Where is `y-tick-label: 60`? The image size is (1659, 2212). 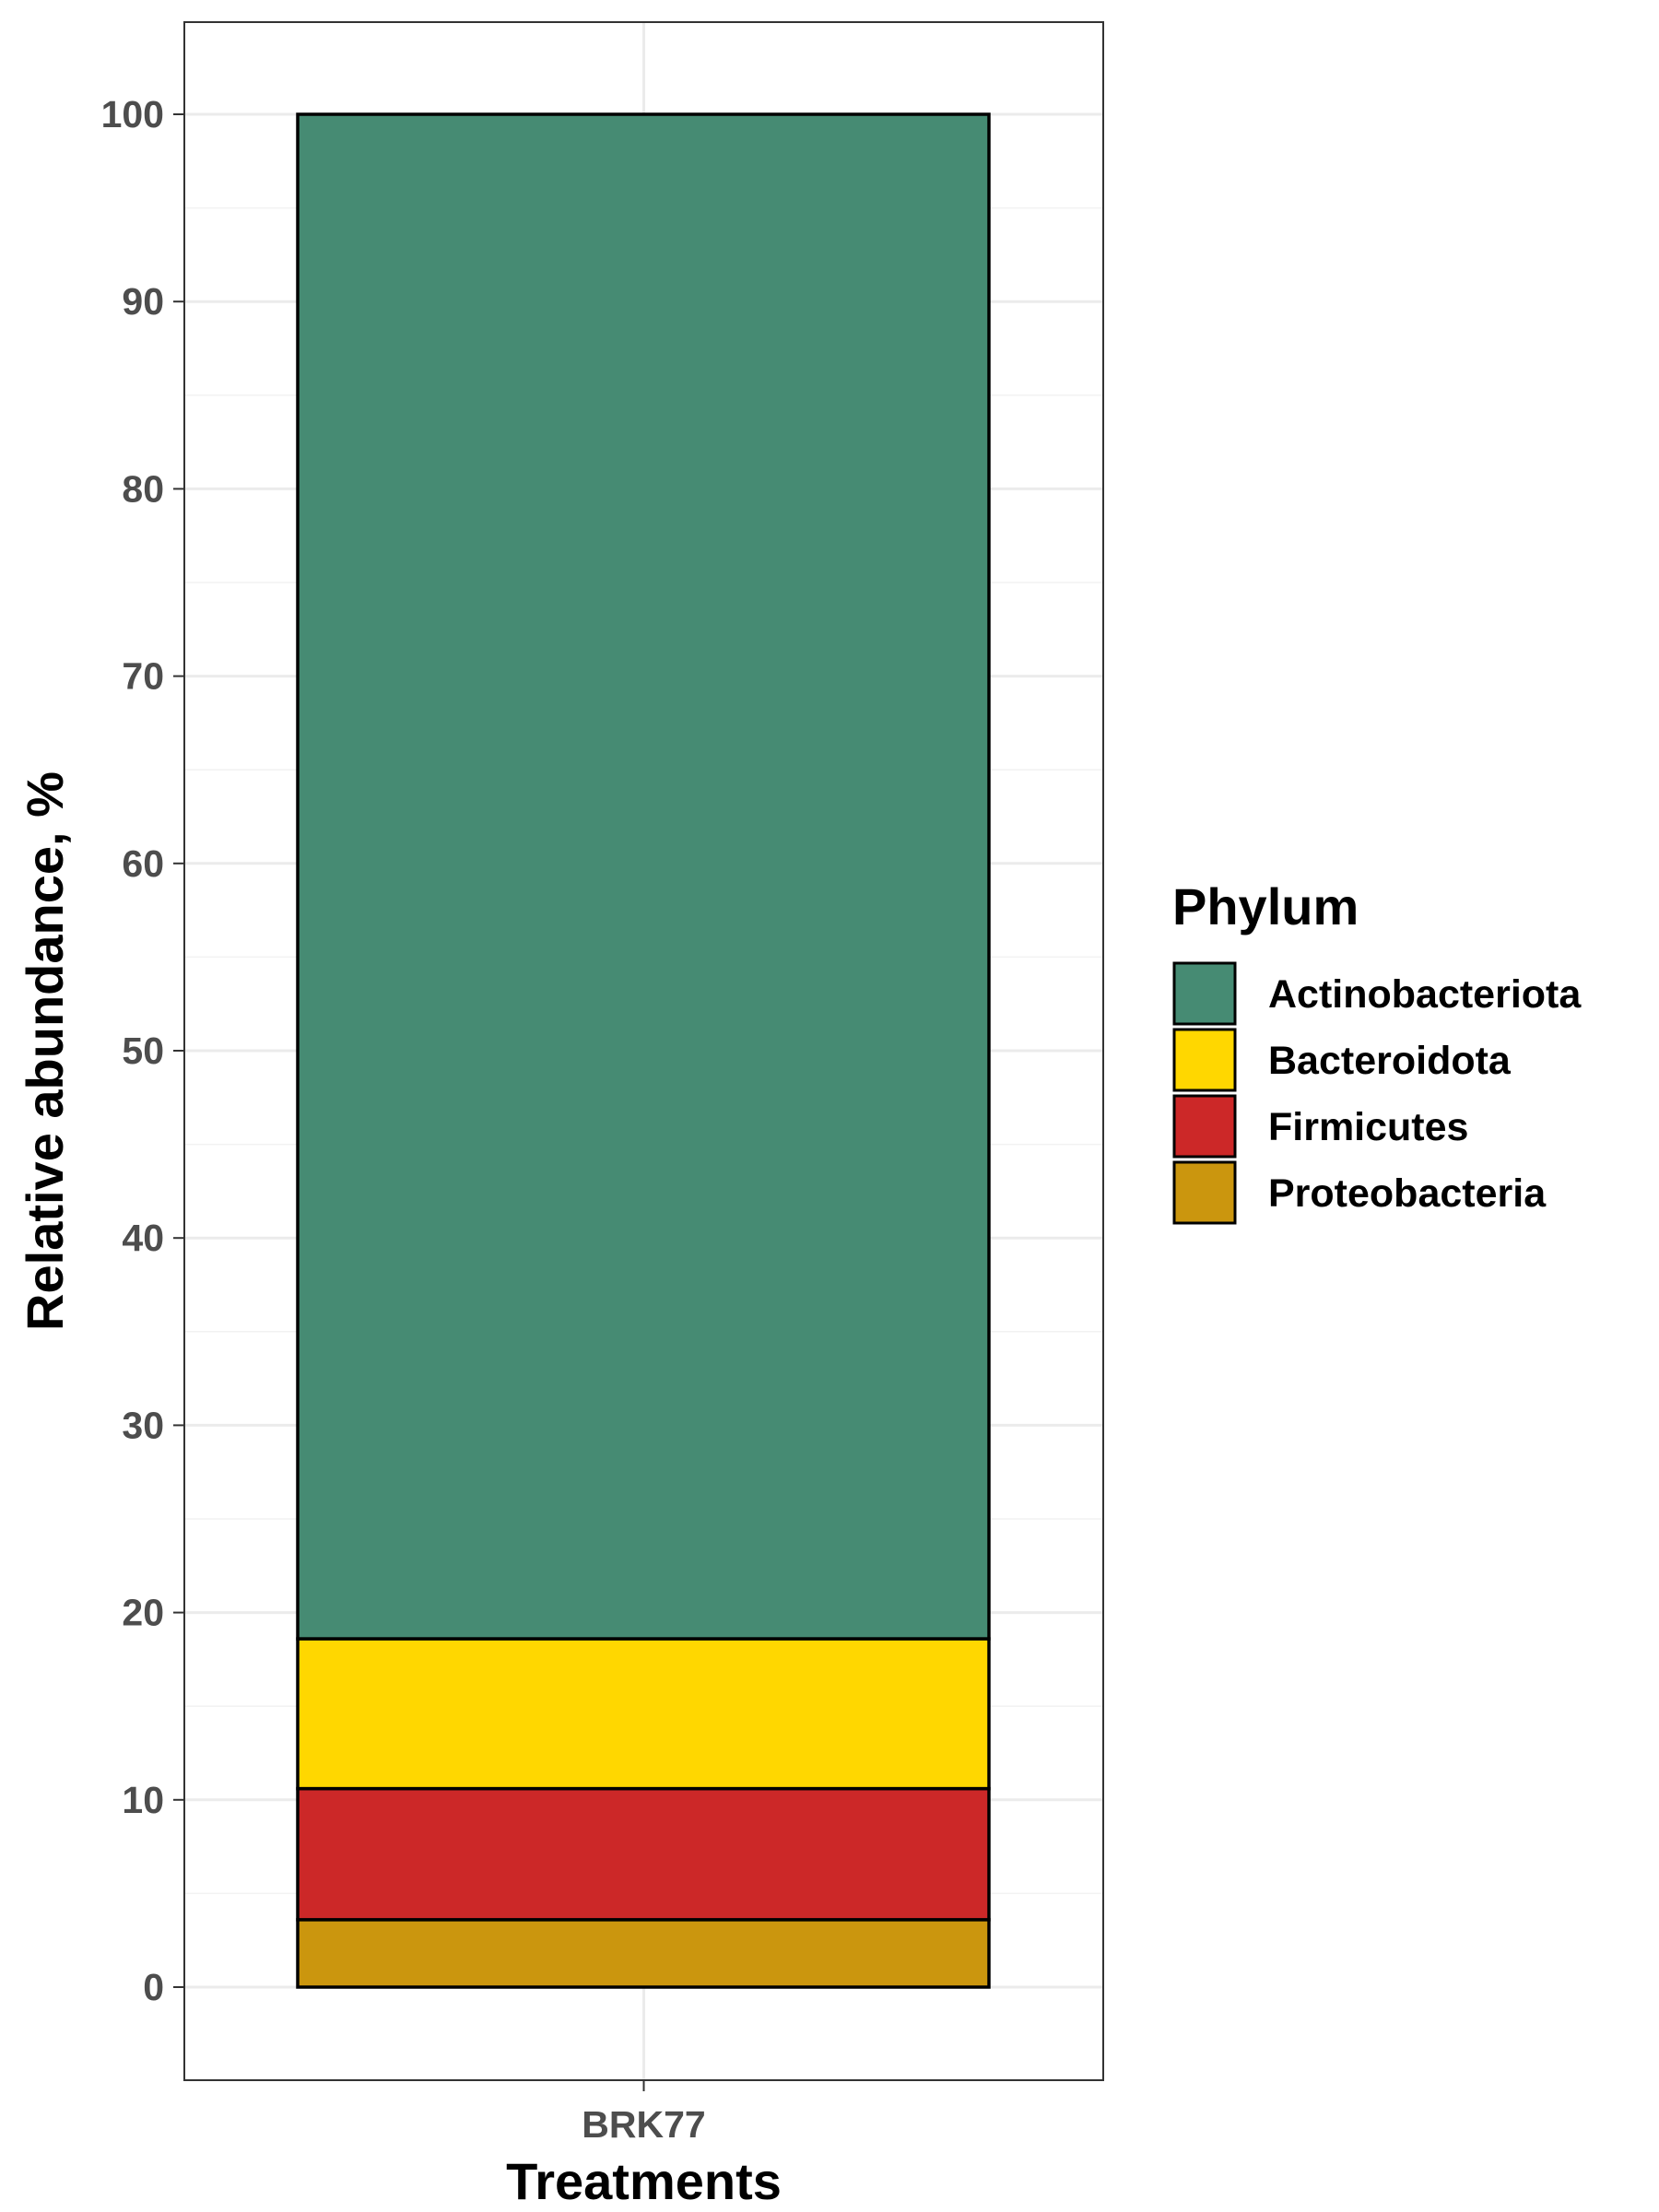
y-tick-label: 60 is located at coordinates (143, 863).